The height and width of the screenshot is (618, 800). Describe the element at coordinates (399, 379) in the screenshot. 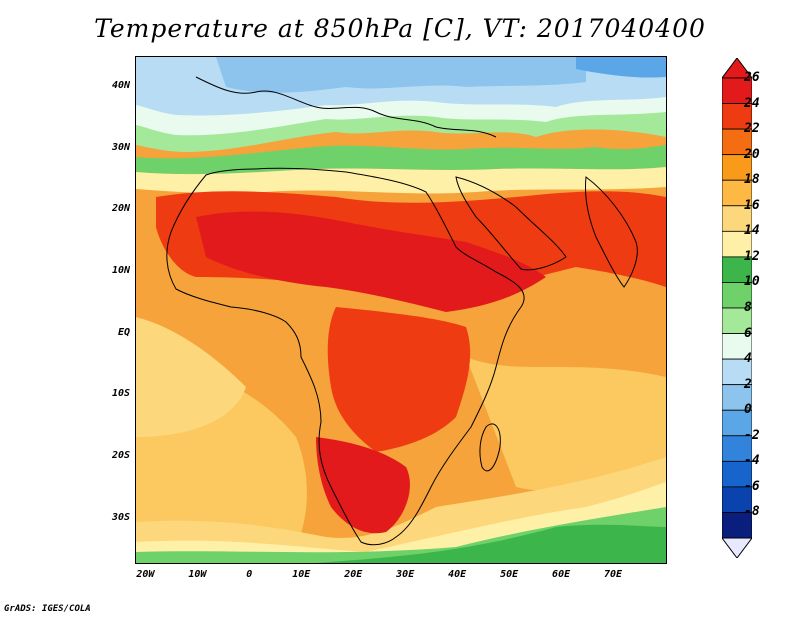

I see `field-central-hot` at that location.